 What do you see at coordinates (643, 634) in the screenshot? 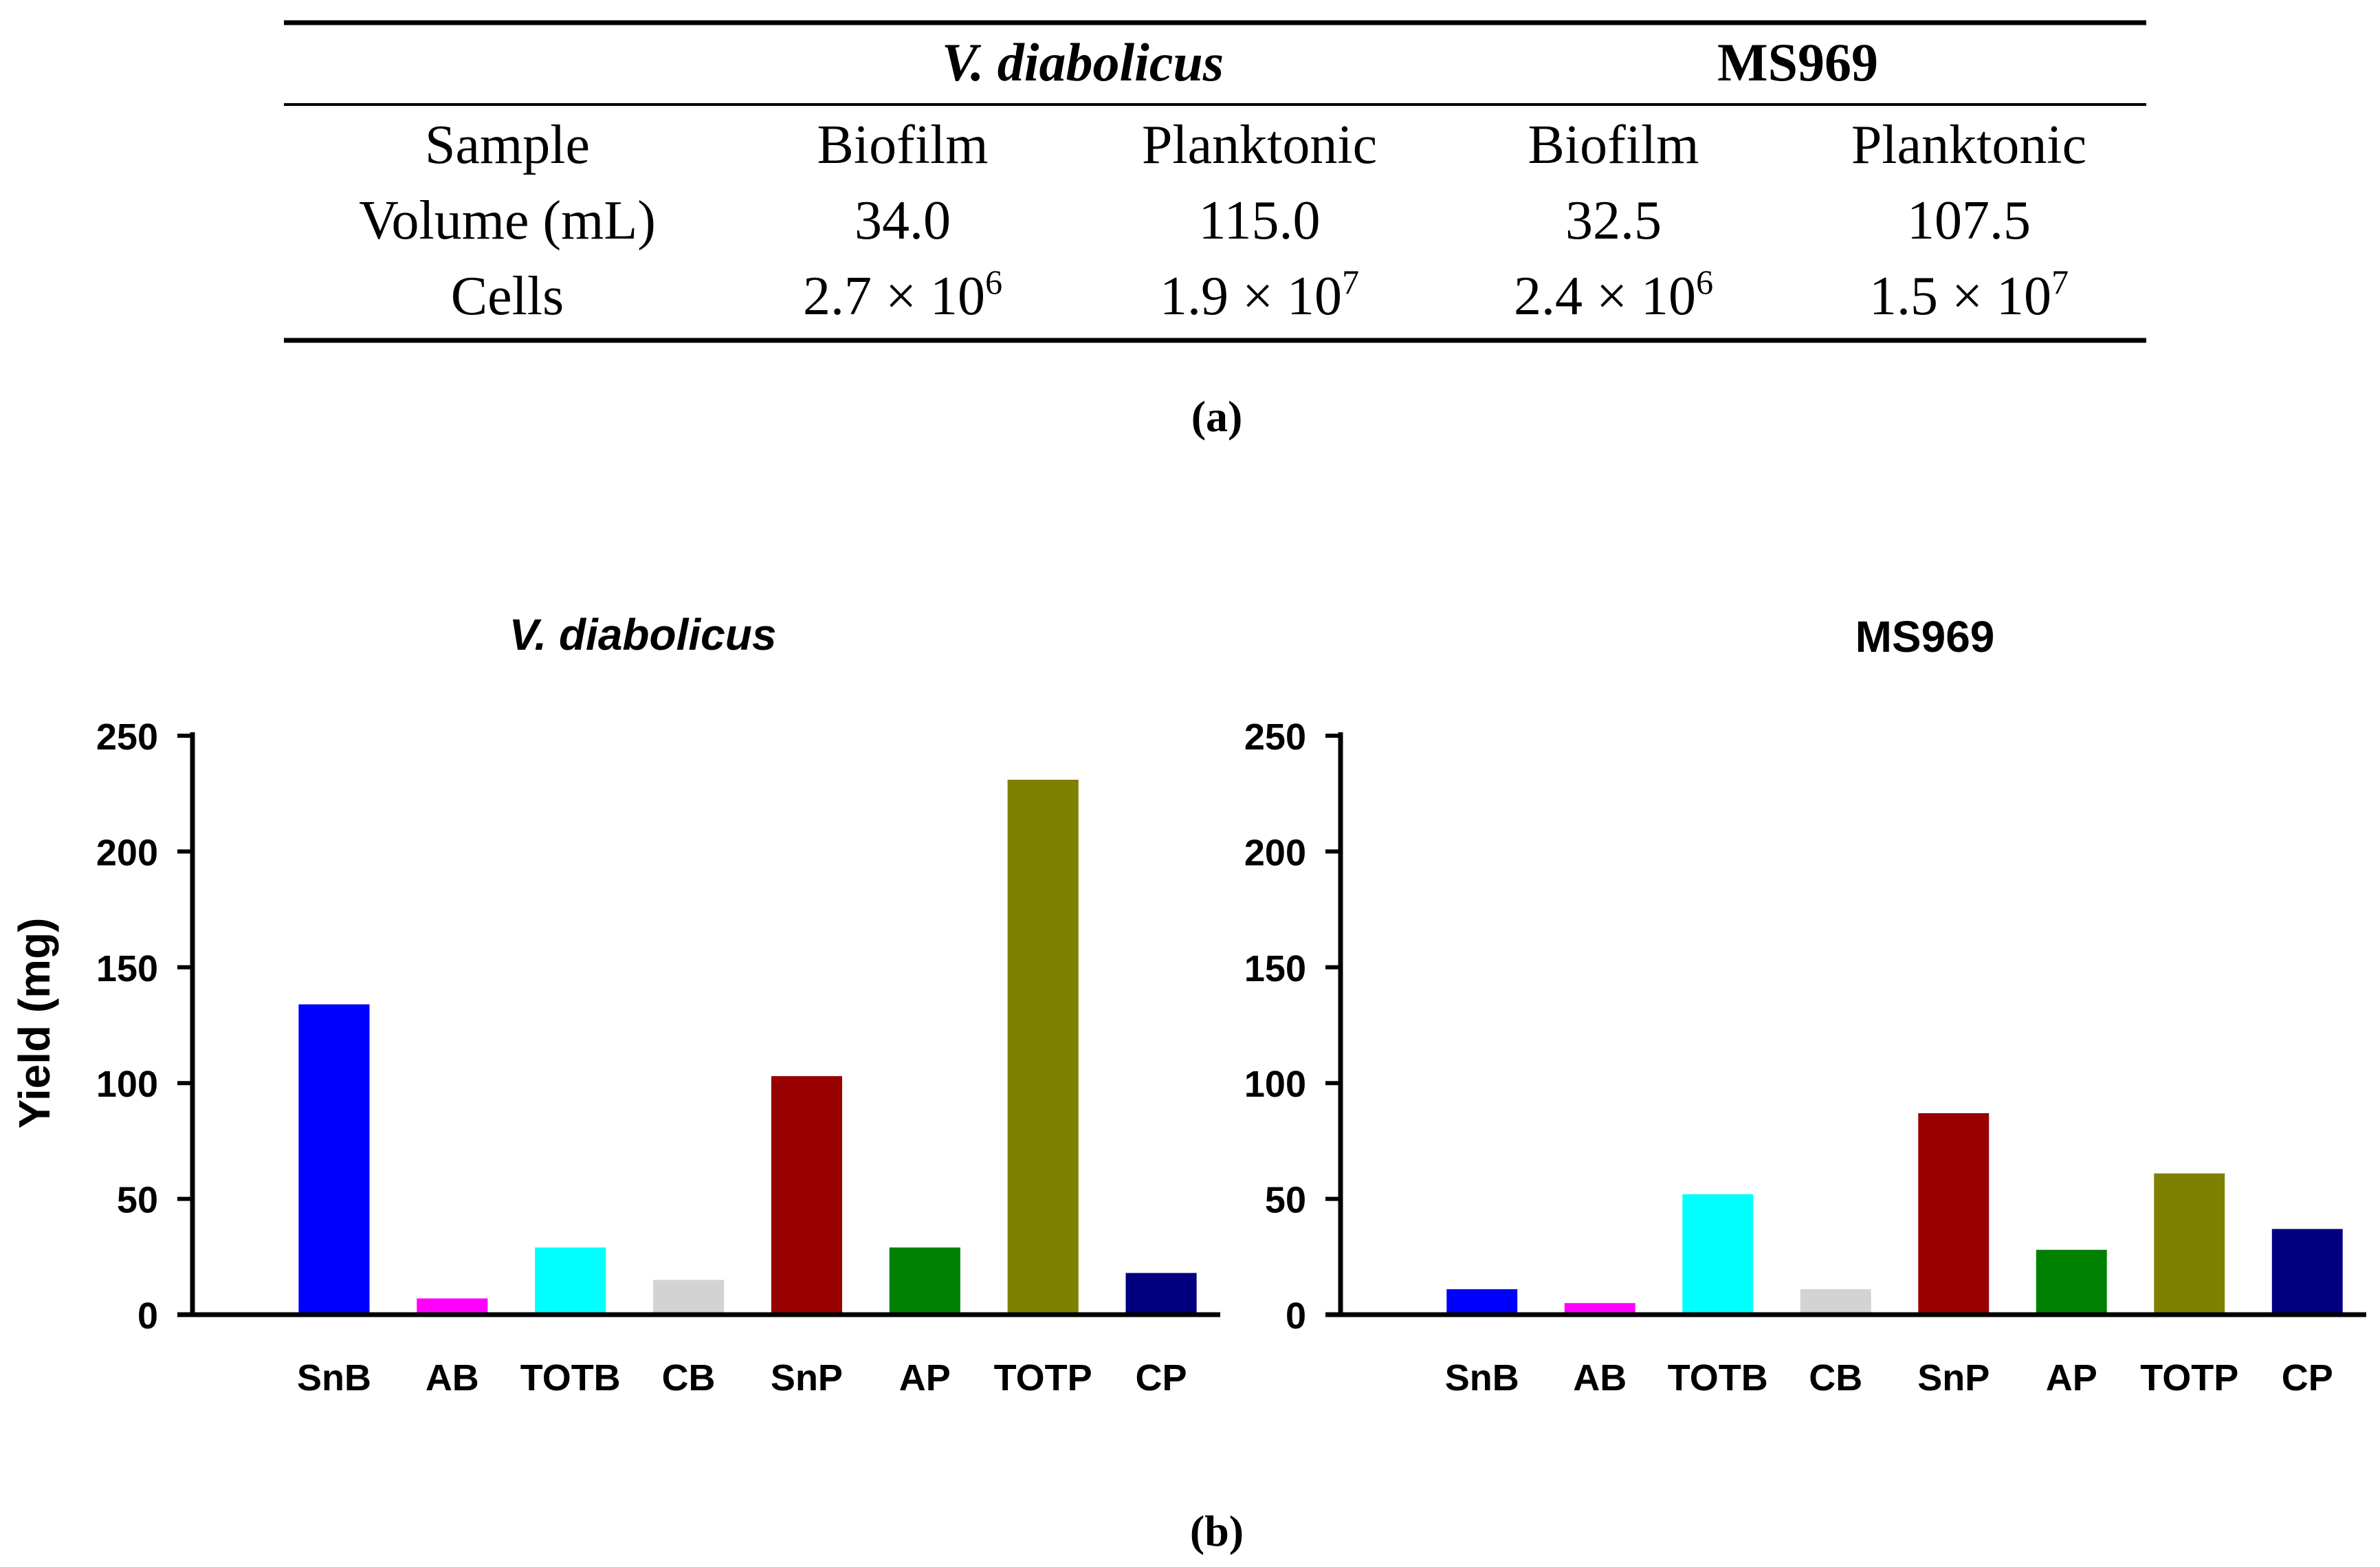
I see `chart-title: V. diabolicus` at bounding box center [643, 634].